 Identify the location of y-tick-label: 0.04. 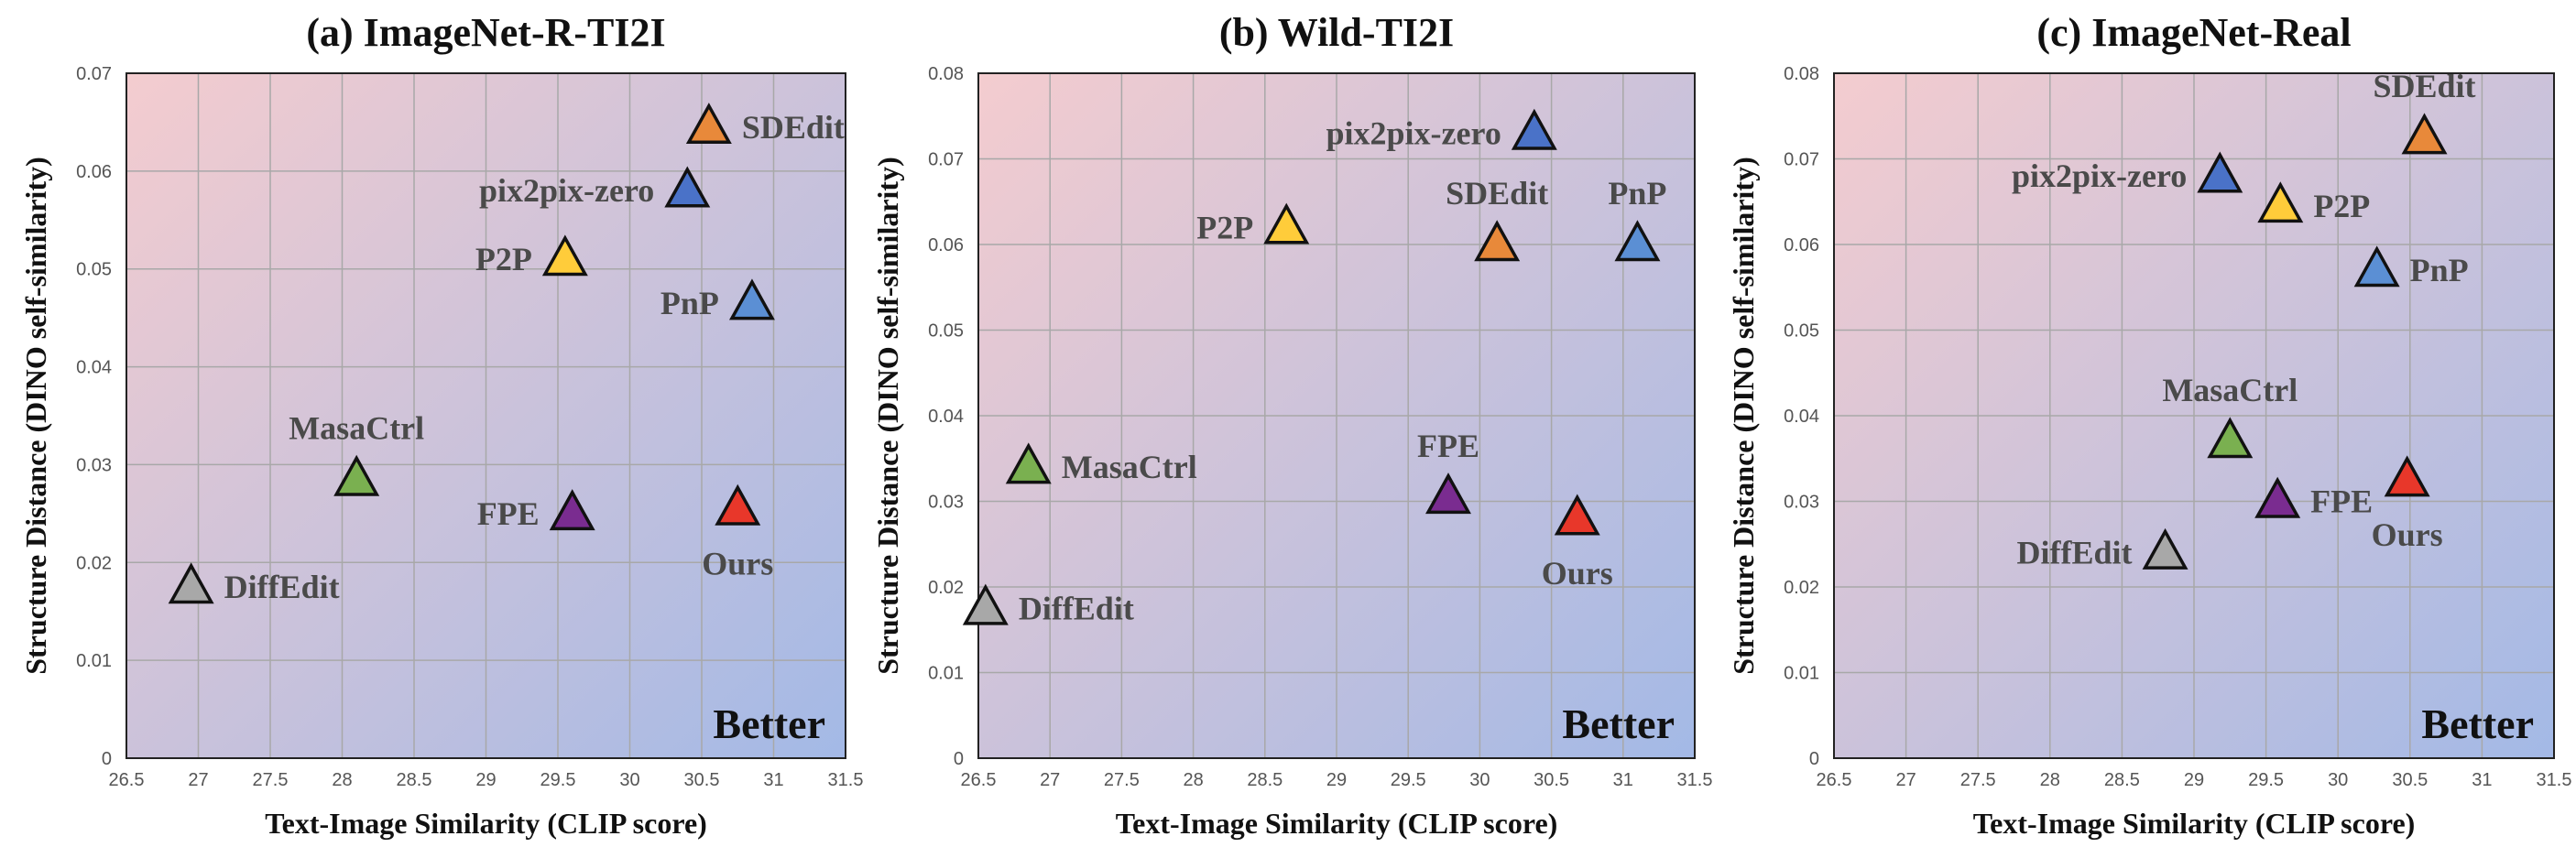
(1802, 417).